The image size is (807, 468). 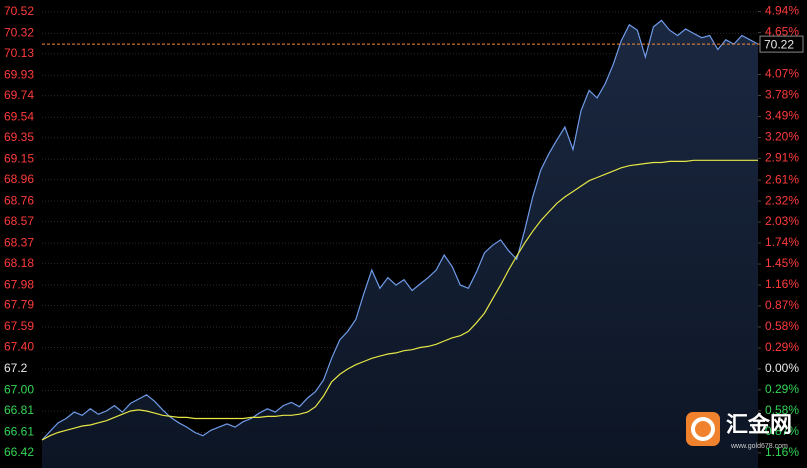 I want to click on watermark-url: www.gold678.com, so click(x=759, y=446).